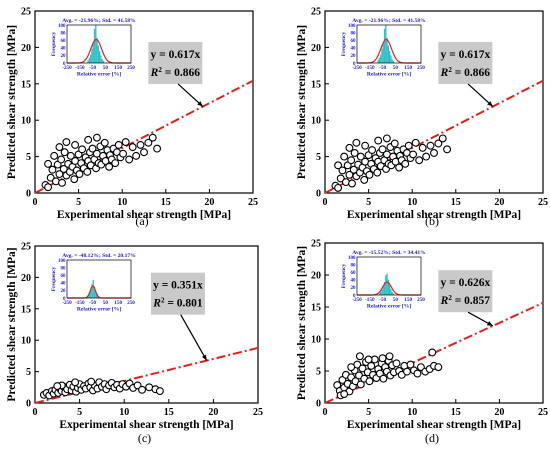  What do you see at coordinates (408, 300) in the screenshot?
I see `inset-x-tick-label: 150` at bounding box center [408, 300].